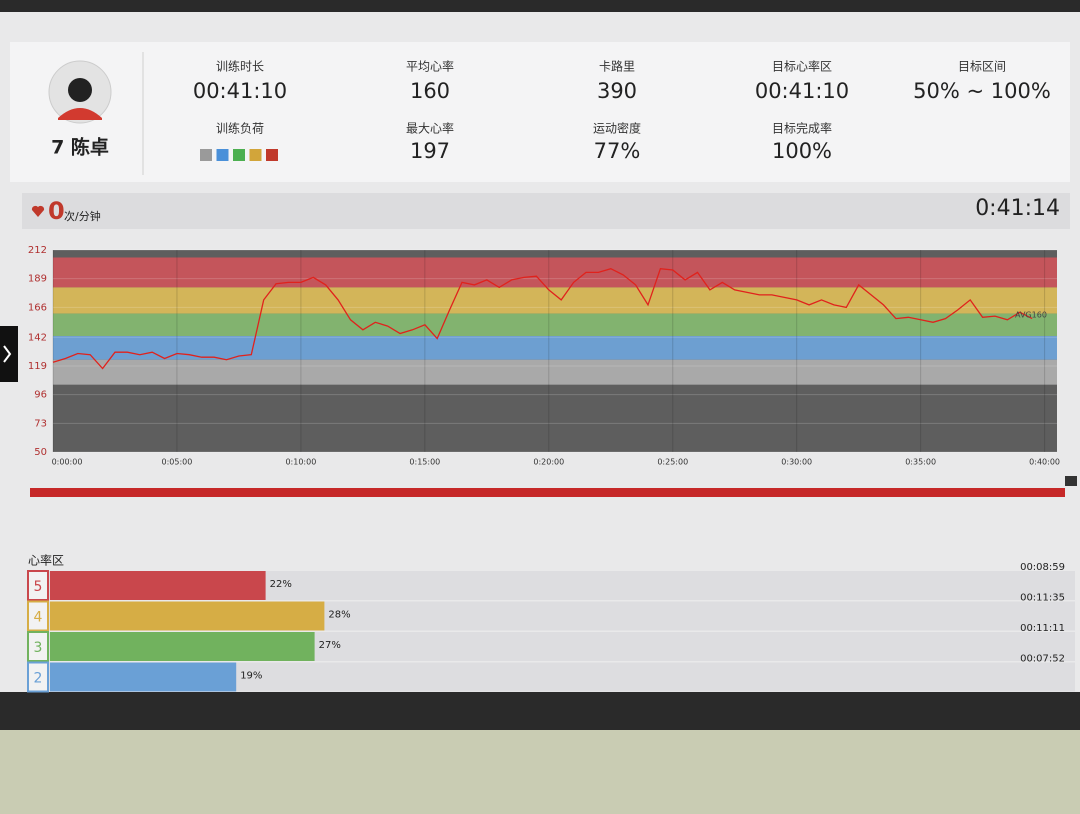 This screenshot has width=1080, height=814. I want to click on x-tick-label: 0:10:00, so click(300, 462).